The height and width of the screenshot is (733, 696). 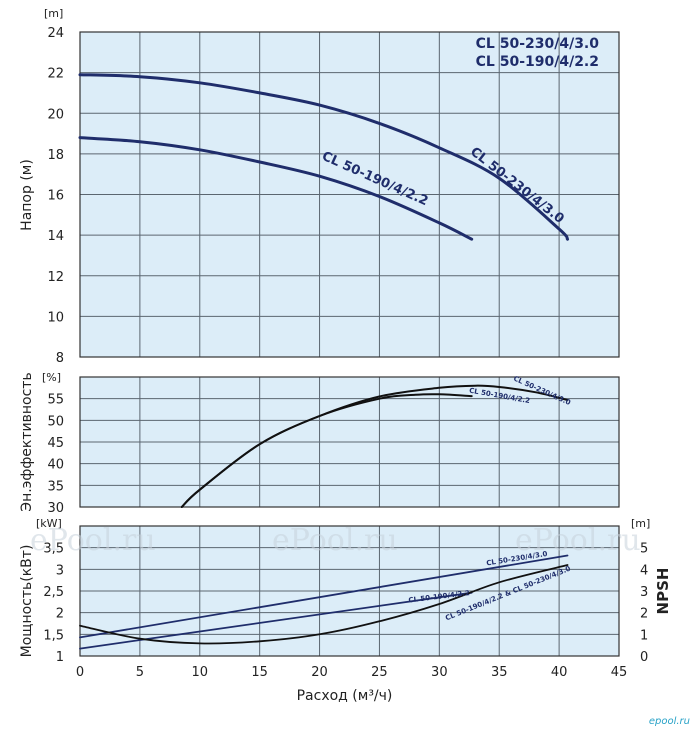 I want to click on y-tick-label: 14, so click(x=55, y=236).